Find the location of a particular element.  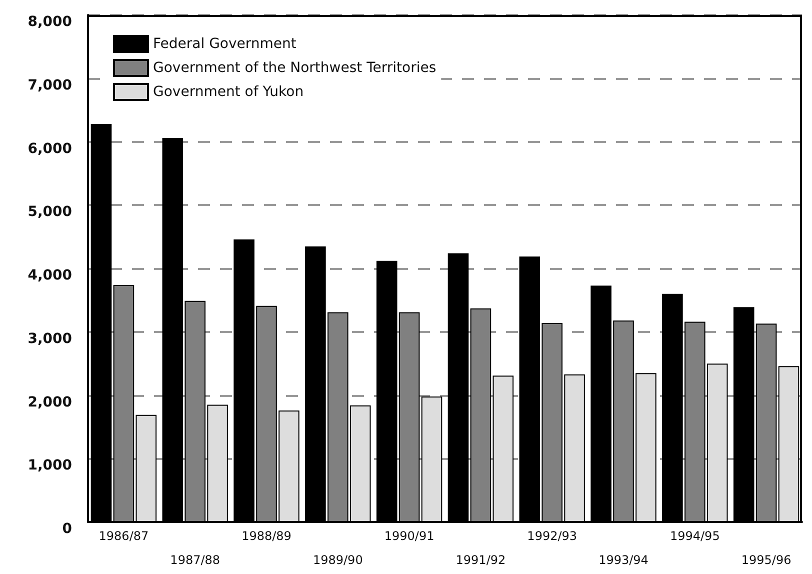

y-tick-label: 8,000 is located at coordinates (50, 22).